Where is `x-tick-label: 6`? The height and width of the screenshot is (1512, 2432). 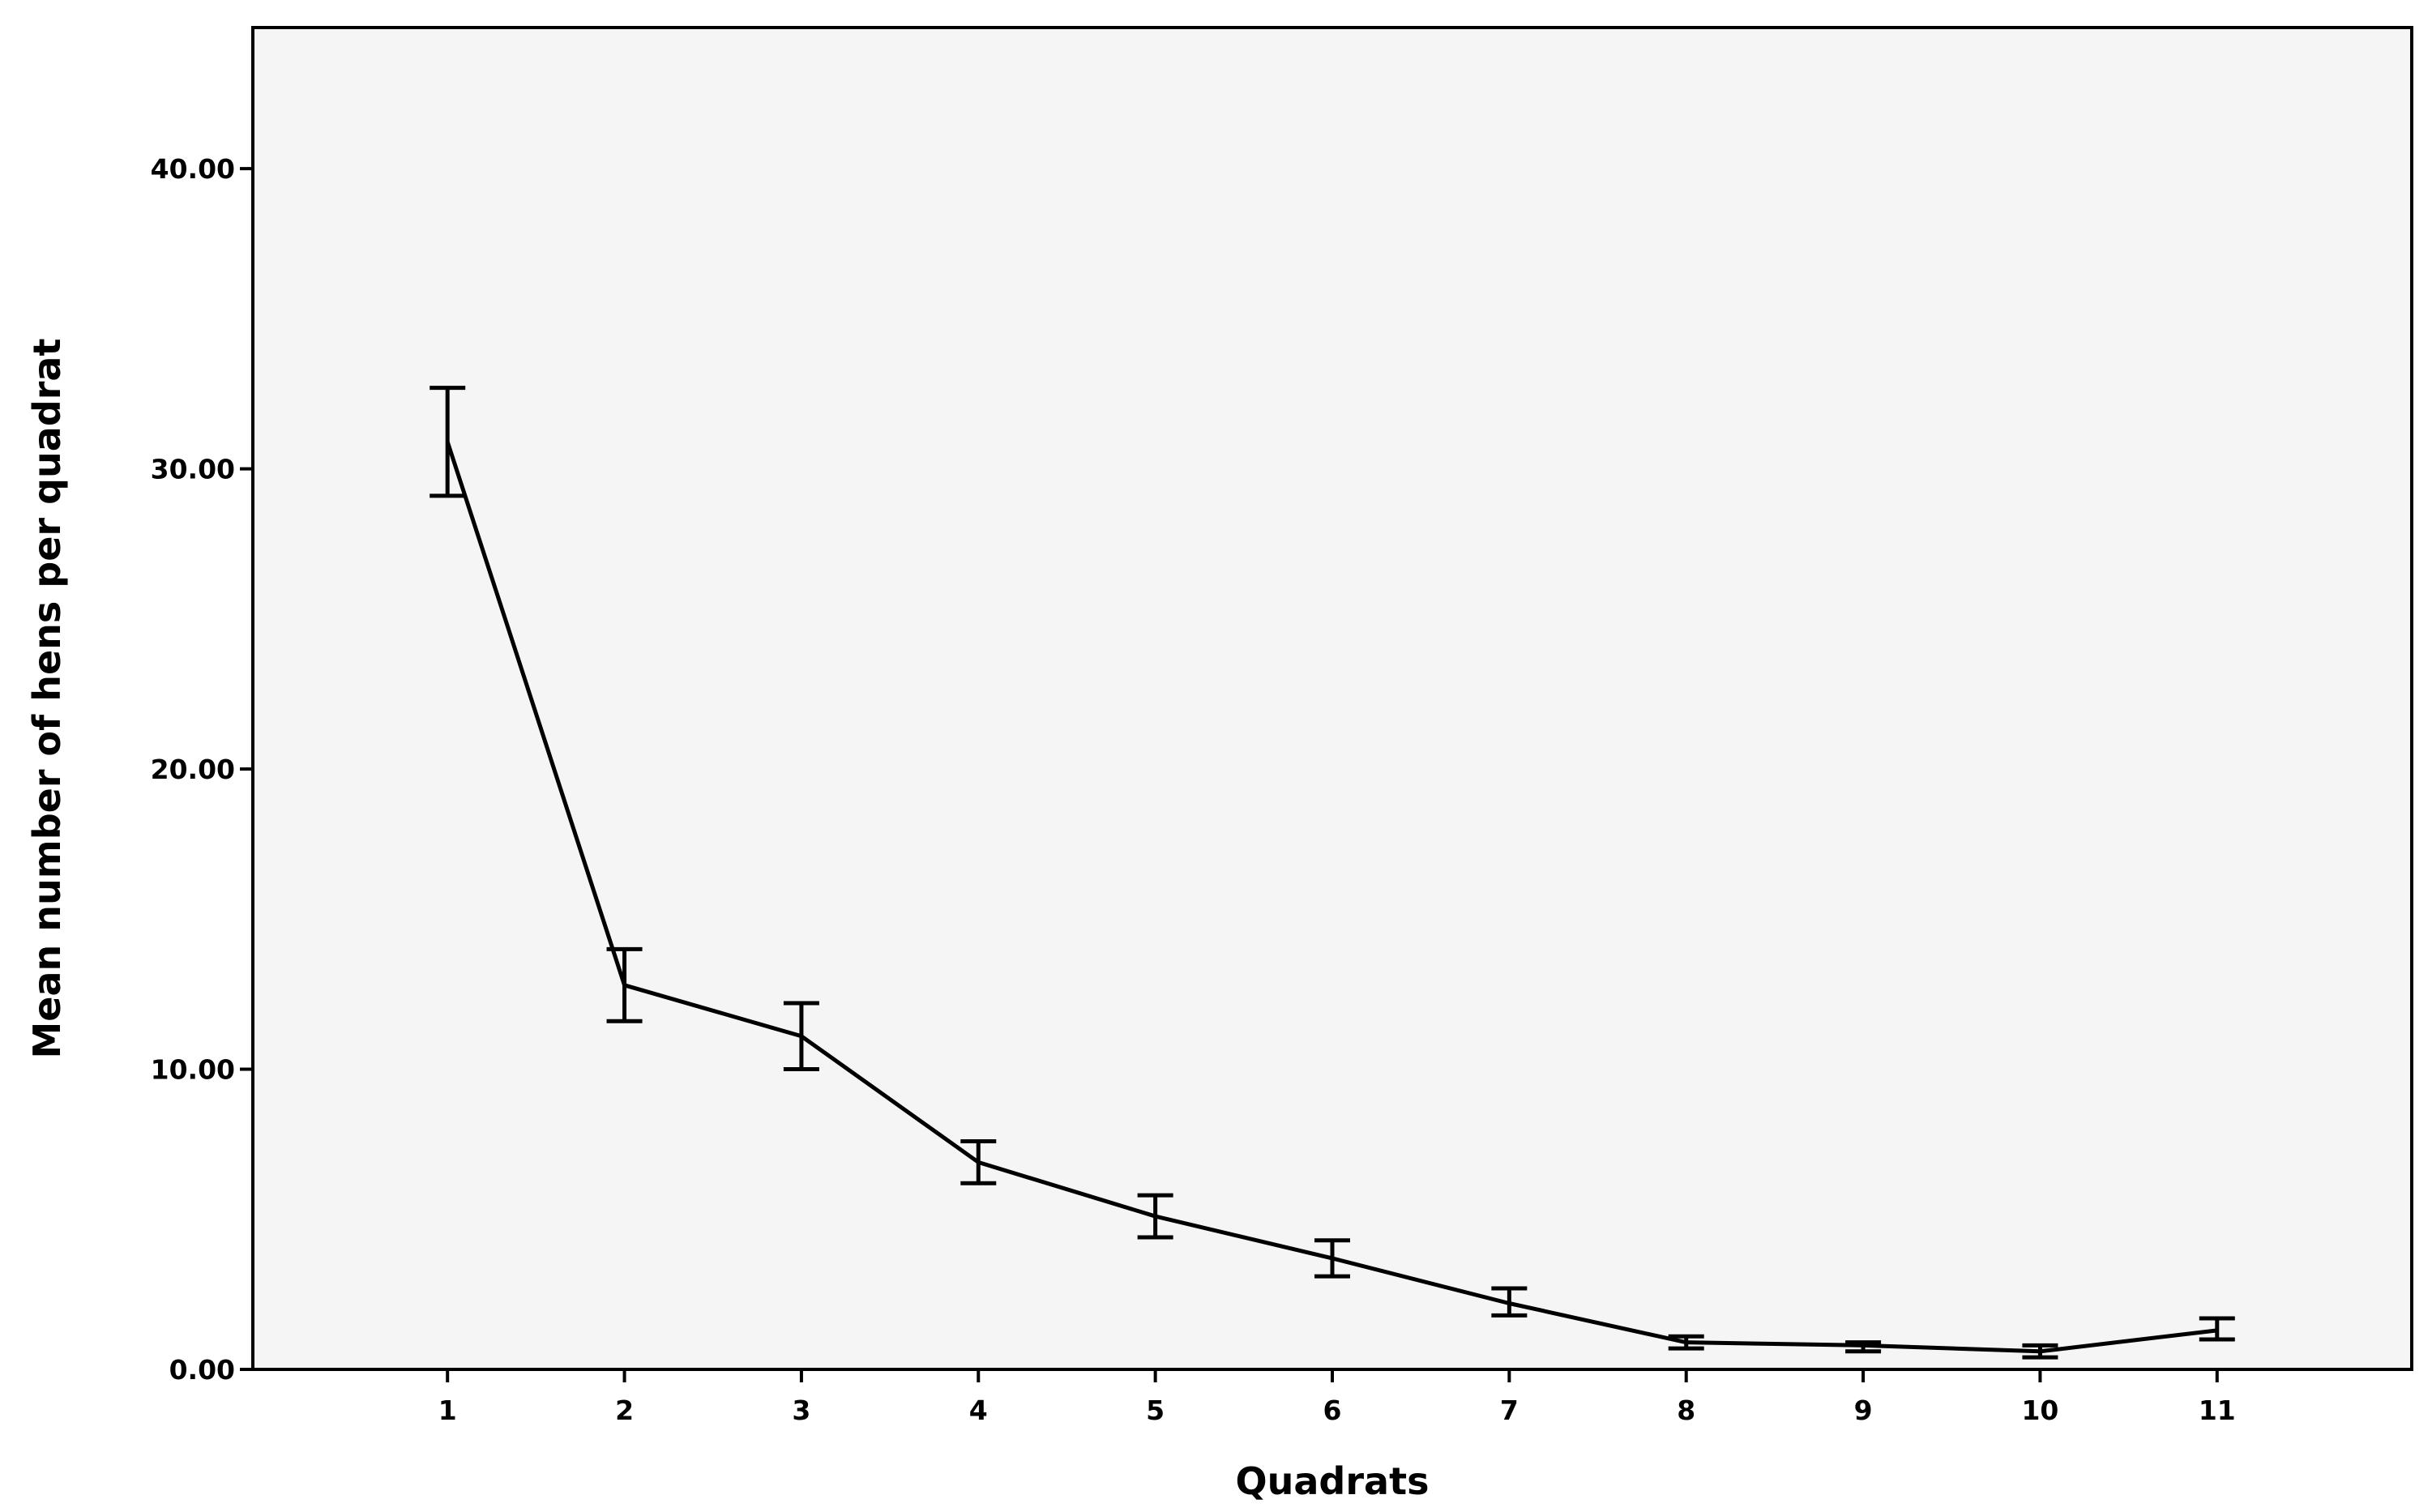
x-tick-label: 6 is located at coordinates (1332, 1410).